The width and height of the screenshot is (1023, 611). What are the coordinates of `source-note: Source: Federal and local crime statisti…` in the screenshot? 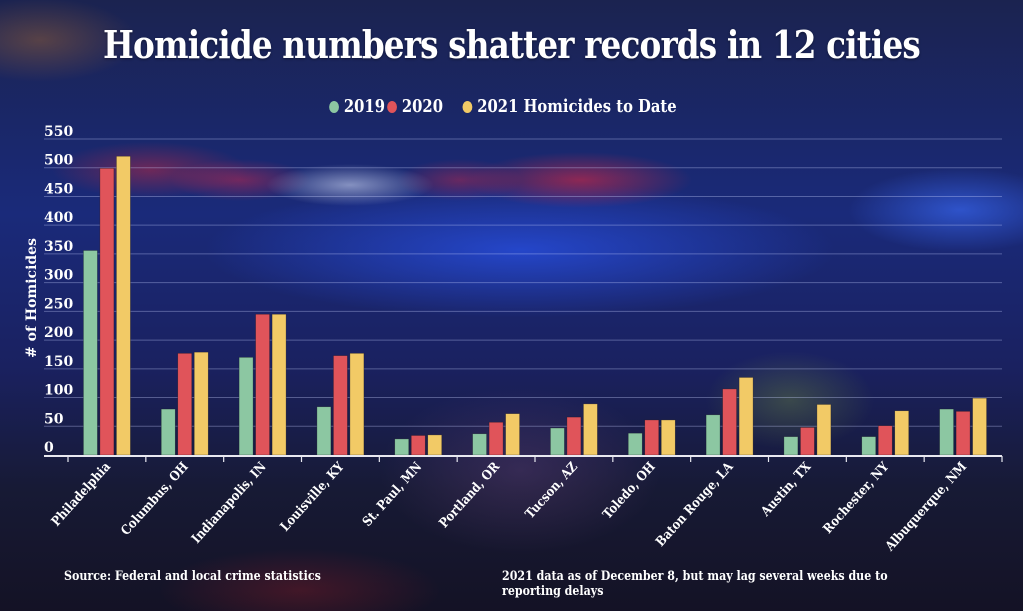 It's located at (192, 576).